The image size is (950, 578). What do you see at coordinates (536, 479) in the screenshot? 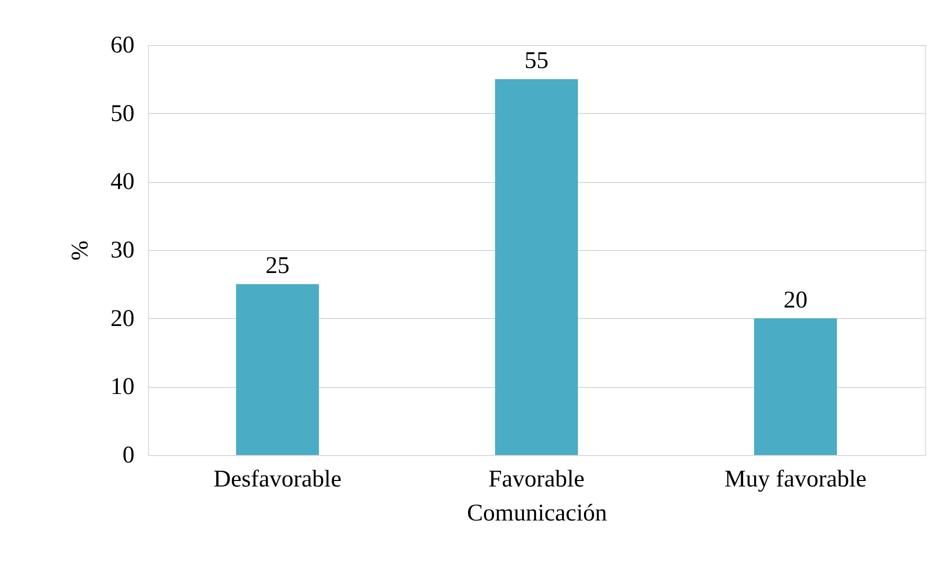
I see `x-tick-label: Favorable` at bounding box center [536, 479].